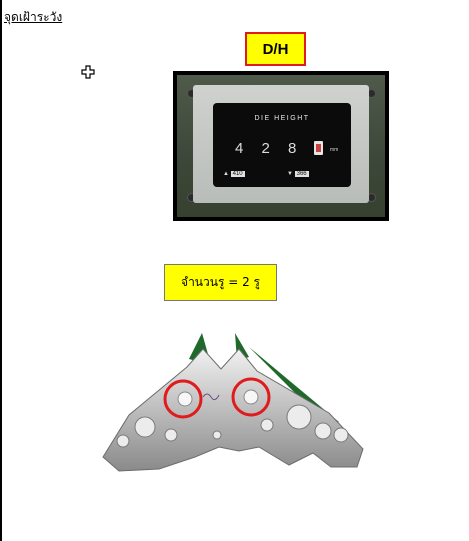  I want to click on move-cursor-icon, so click(88, 72).